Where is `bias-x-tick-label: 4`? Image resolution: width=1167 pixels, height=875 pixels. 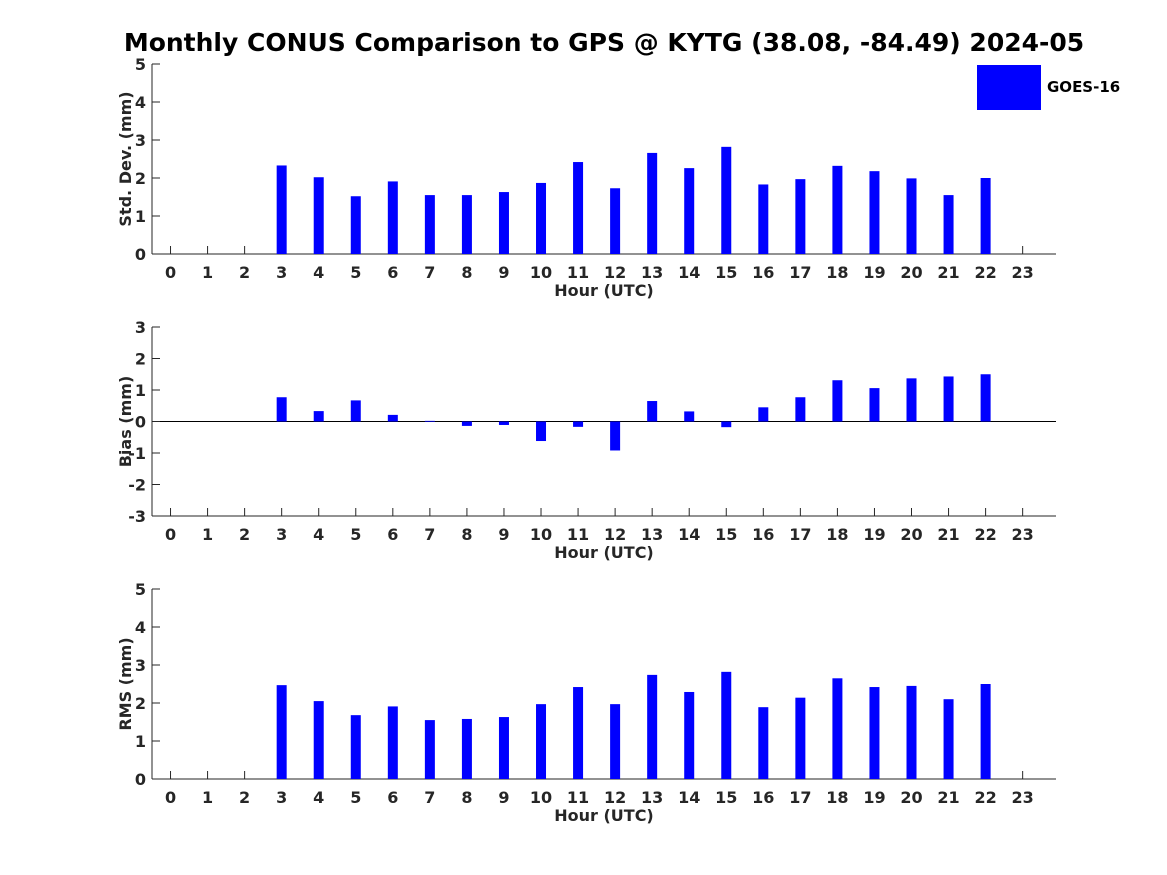 bias-x-tick-label: 4 is located at coordinates (318, 534).